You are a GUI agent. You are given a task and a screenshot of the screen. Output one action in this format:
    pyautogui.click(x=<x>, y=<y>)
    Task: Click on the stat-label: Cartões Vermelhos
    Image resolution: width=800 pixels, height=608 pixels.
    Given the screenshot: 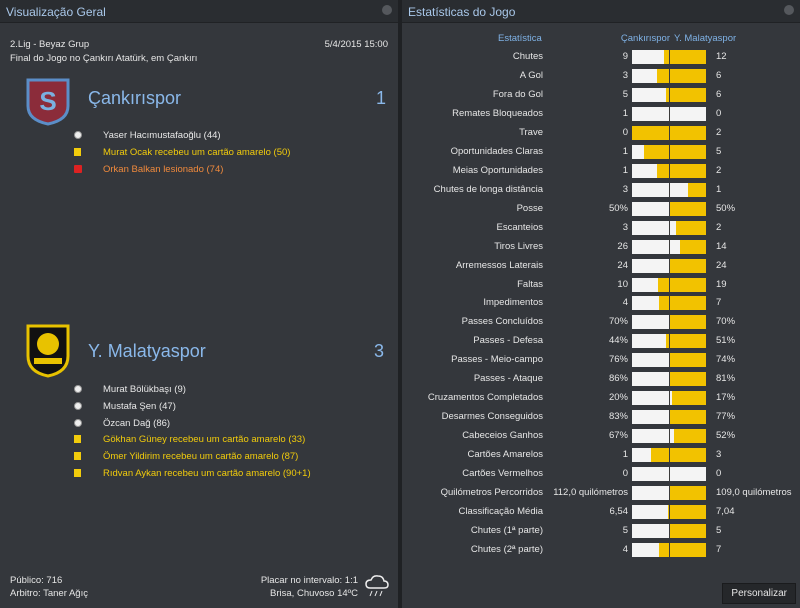 What is the action you would take?
    pyautogui.click(x=502, y=474)
    